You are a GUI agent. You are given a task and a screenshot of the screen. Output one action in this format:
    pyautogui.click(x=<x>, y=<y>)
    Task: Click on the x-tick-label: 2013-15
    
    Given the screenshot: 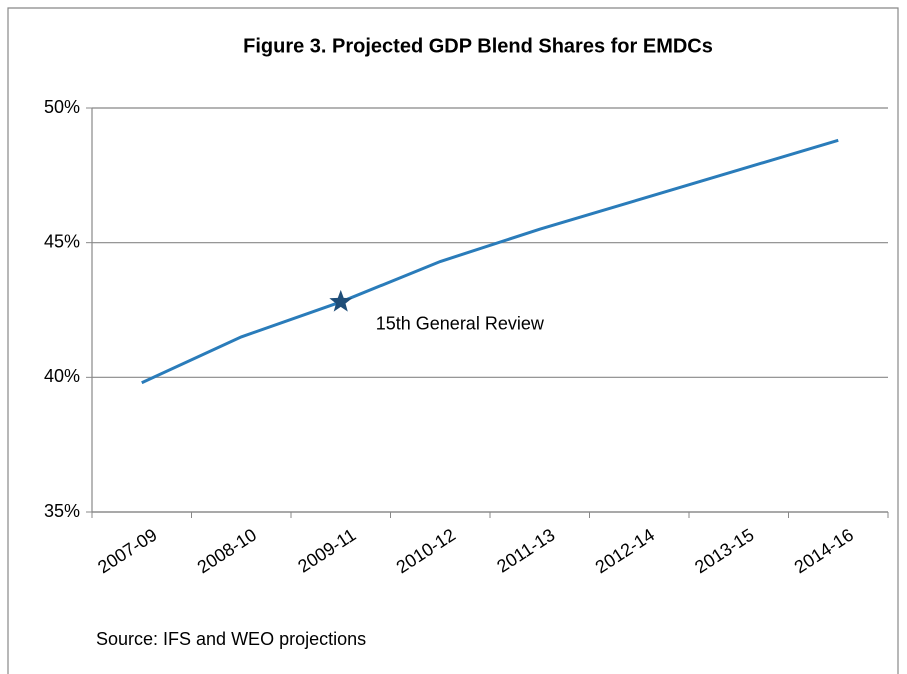 What is the action you would take?
    pyautogui.click(x=724, y=551)
    